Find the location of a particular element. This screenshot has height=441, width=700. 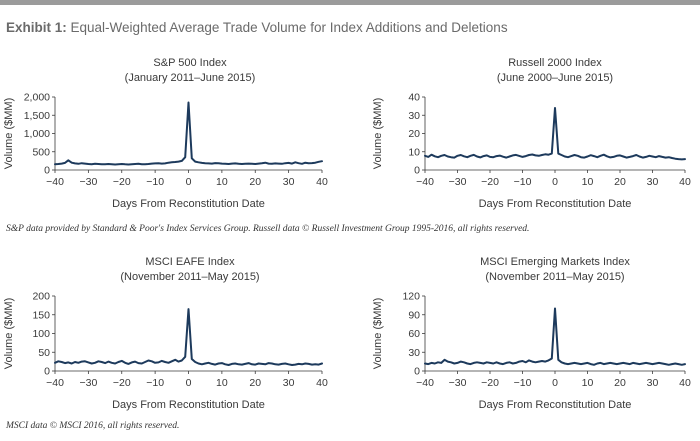

y-tick-label: 200 is located at coordinates (41, 297).